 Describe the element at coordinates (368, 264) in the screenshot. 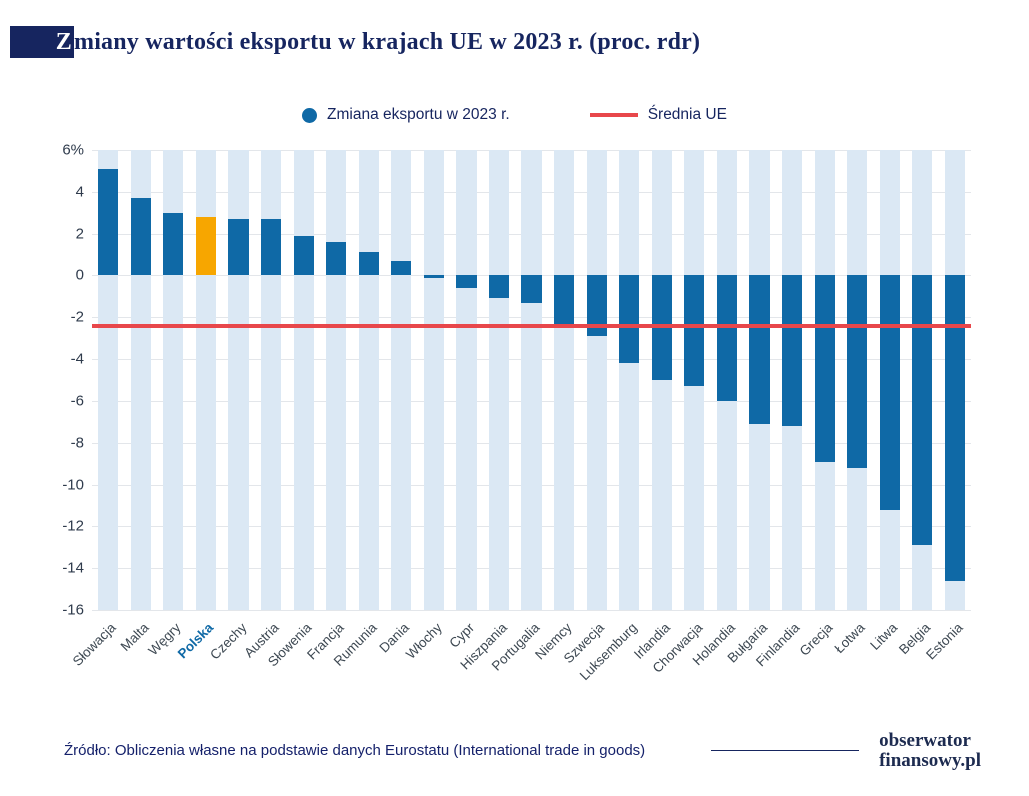

I see `bar-rumunia` at that location.